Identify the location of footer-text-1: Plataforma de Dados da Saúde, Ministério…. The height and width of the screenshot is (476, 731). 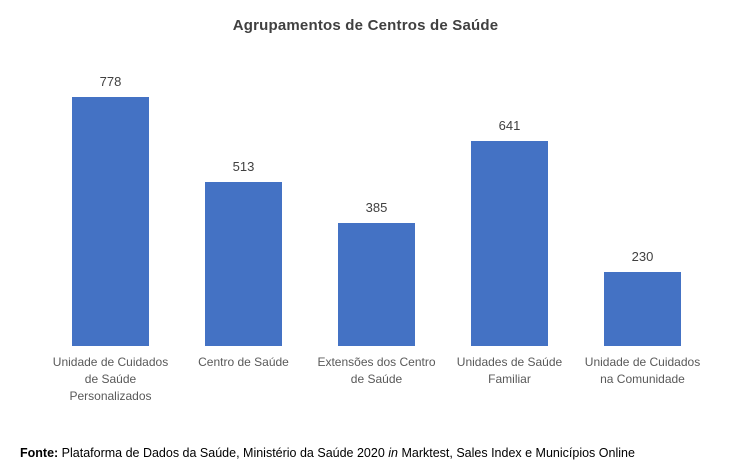
(223, 453).